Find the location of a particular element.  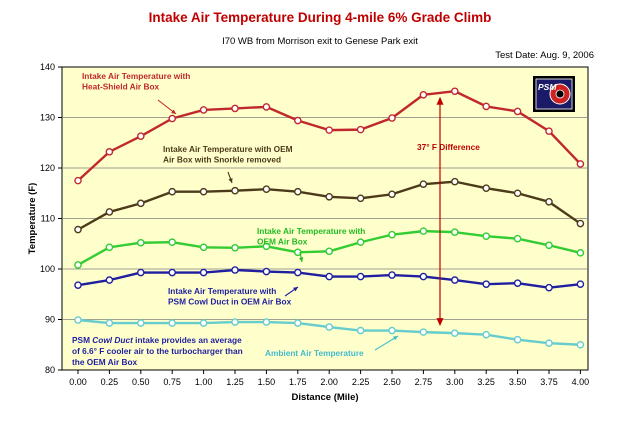

y-tick-label: 80 is located at coordinates (50, 370).